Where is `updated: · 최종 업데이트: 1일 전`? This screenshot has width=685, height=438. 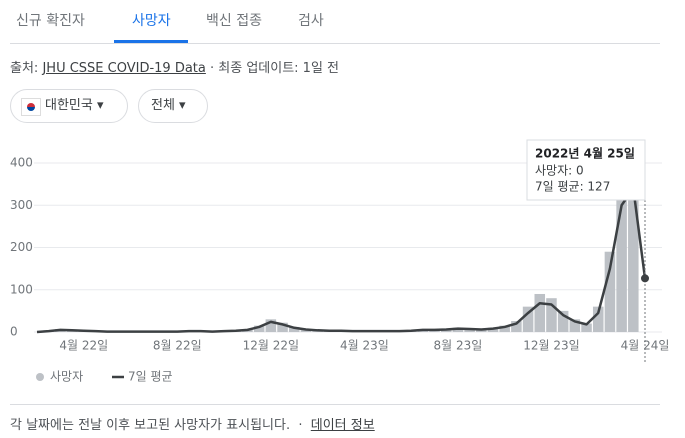 updated: · 최종 업데이트: 1일 전 is located at coordinates (275, 68).